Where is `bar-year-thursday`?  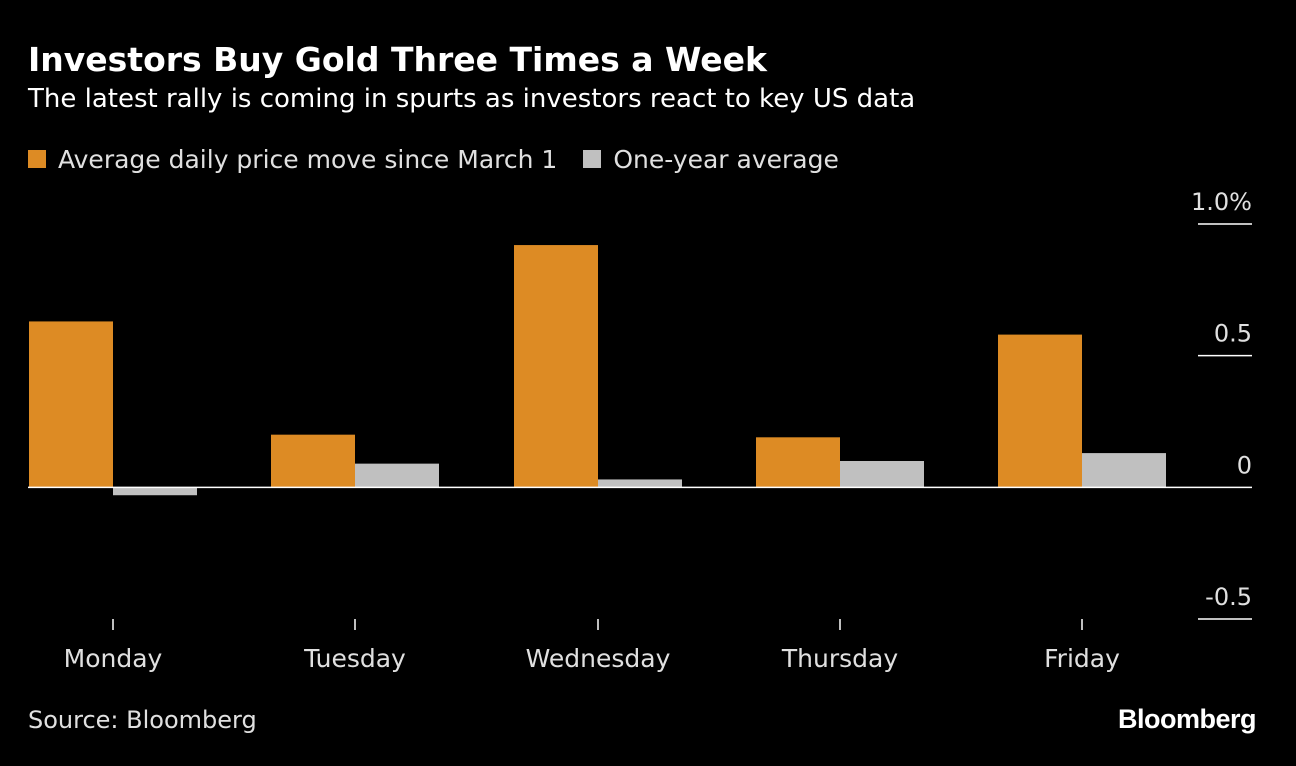 bar-year-thursday is located at coordinates (882, 474).